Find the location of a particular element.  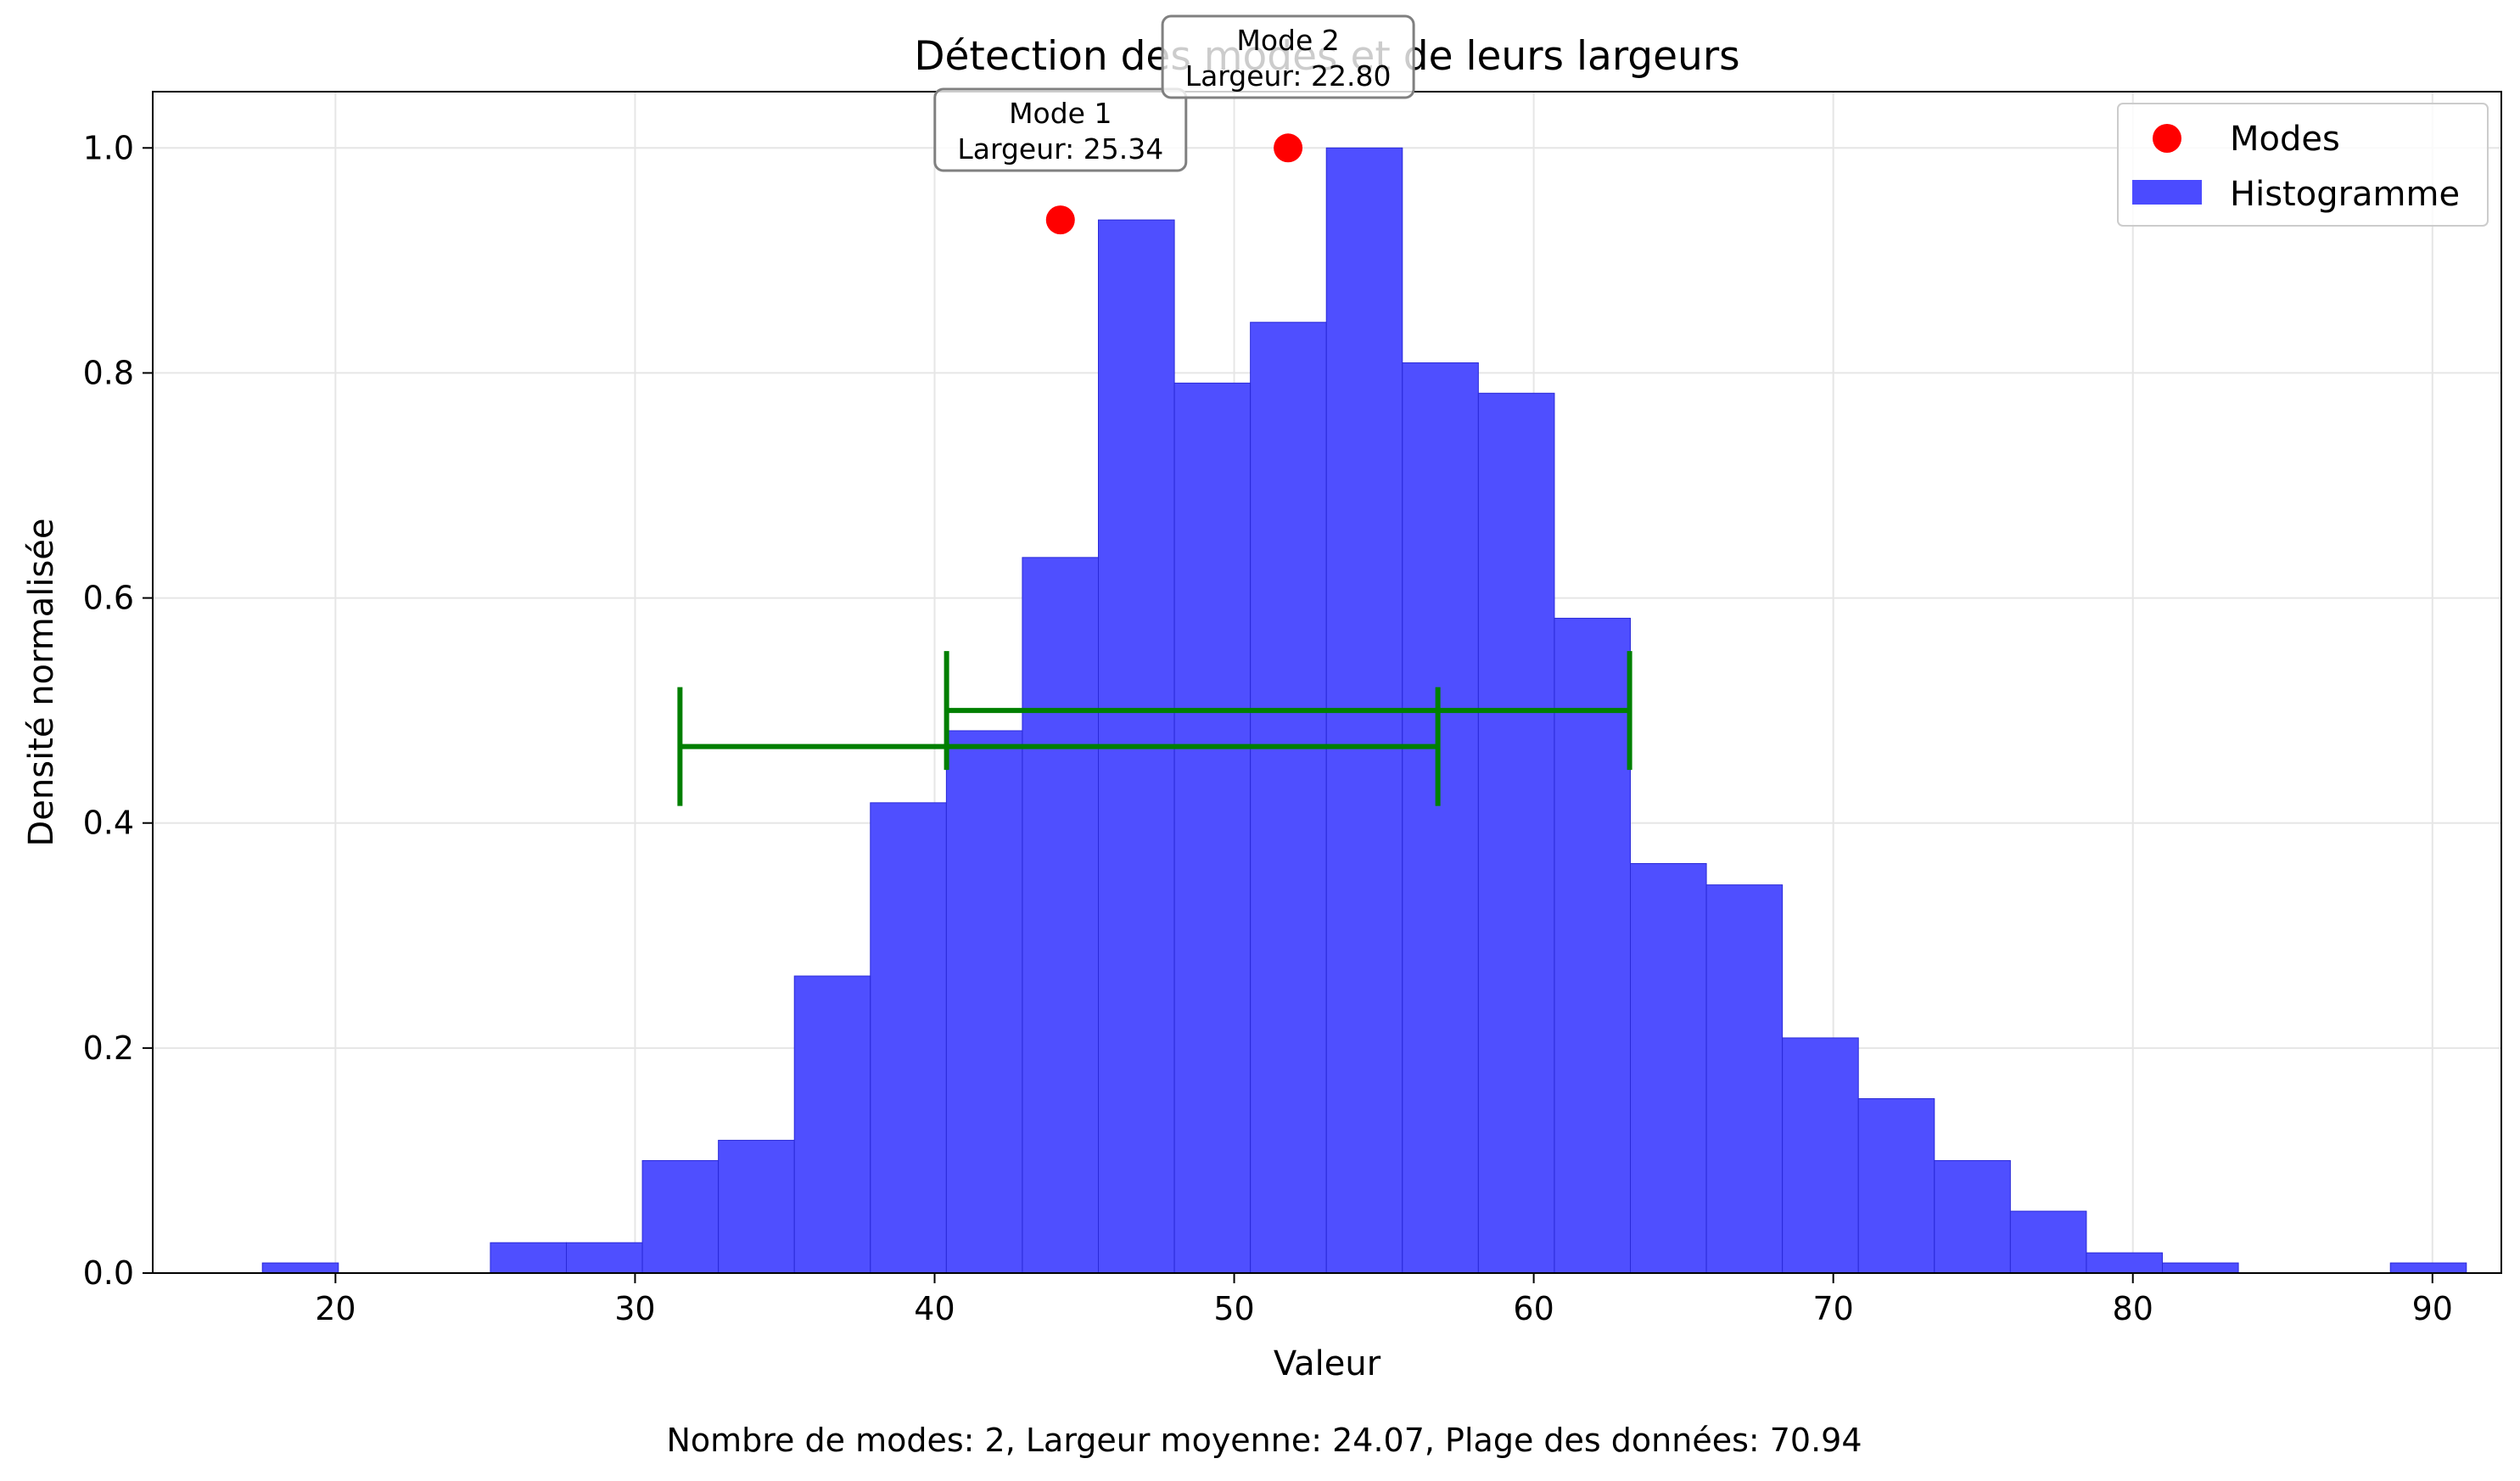

mode-annotation-title: Mode 2 is located at coordinates (1287, 40).